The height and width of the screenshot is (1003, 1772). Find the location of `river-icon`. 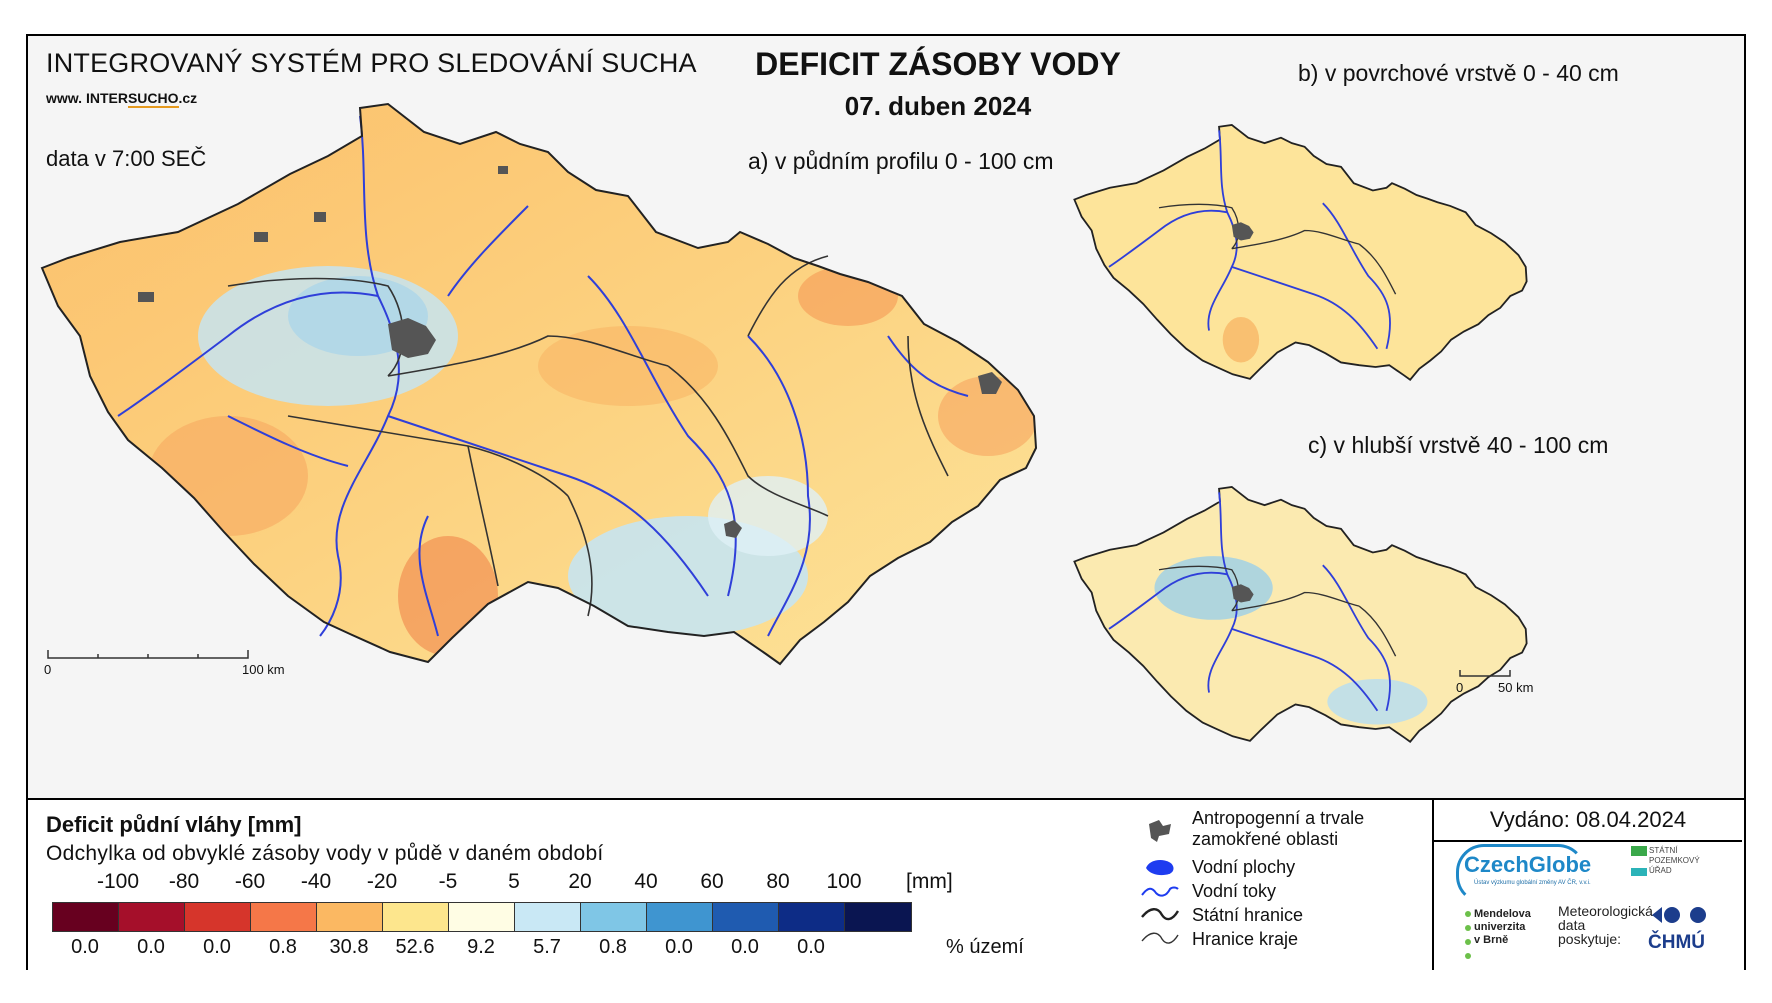

river-icon is located at coordinates (1160, 891).